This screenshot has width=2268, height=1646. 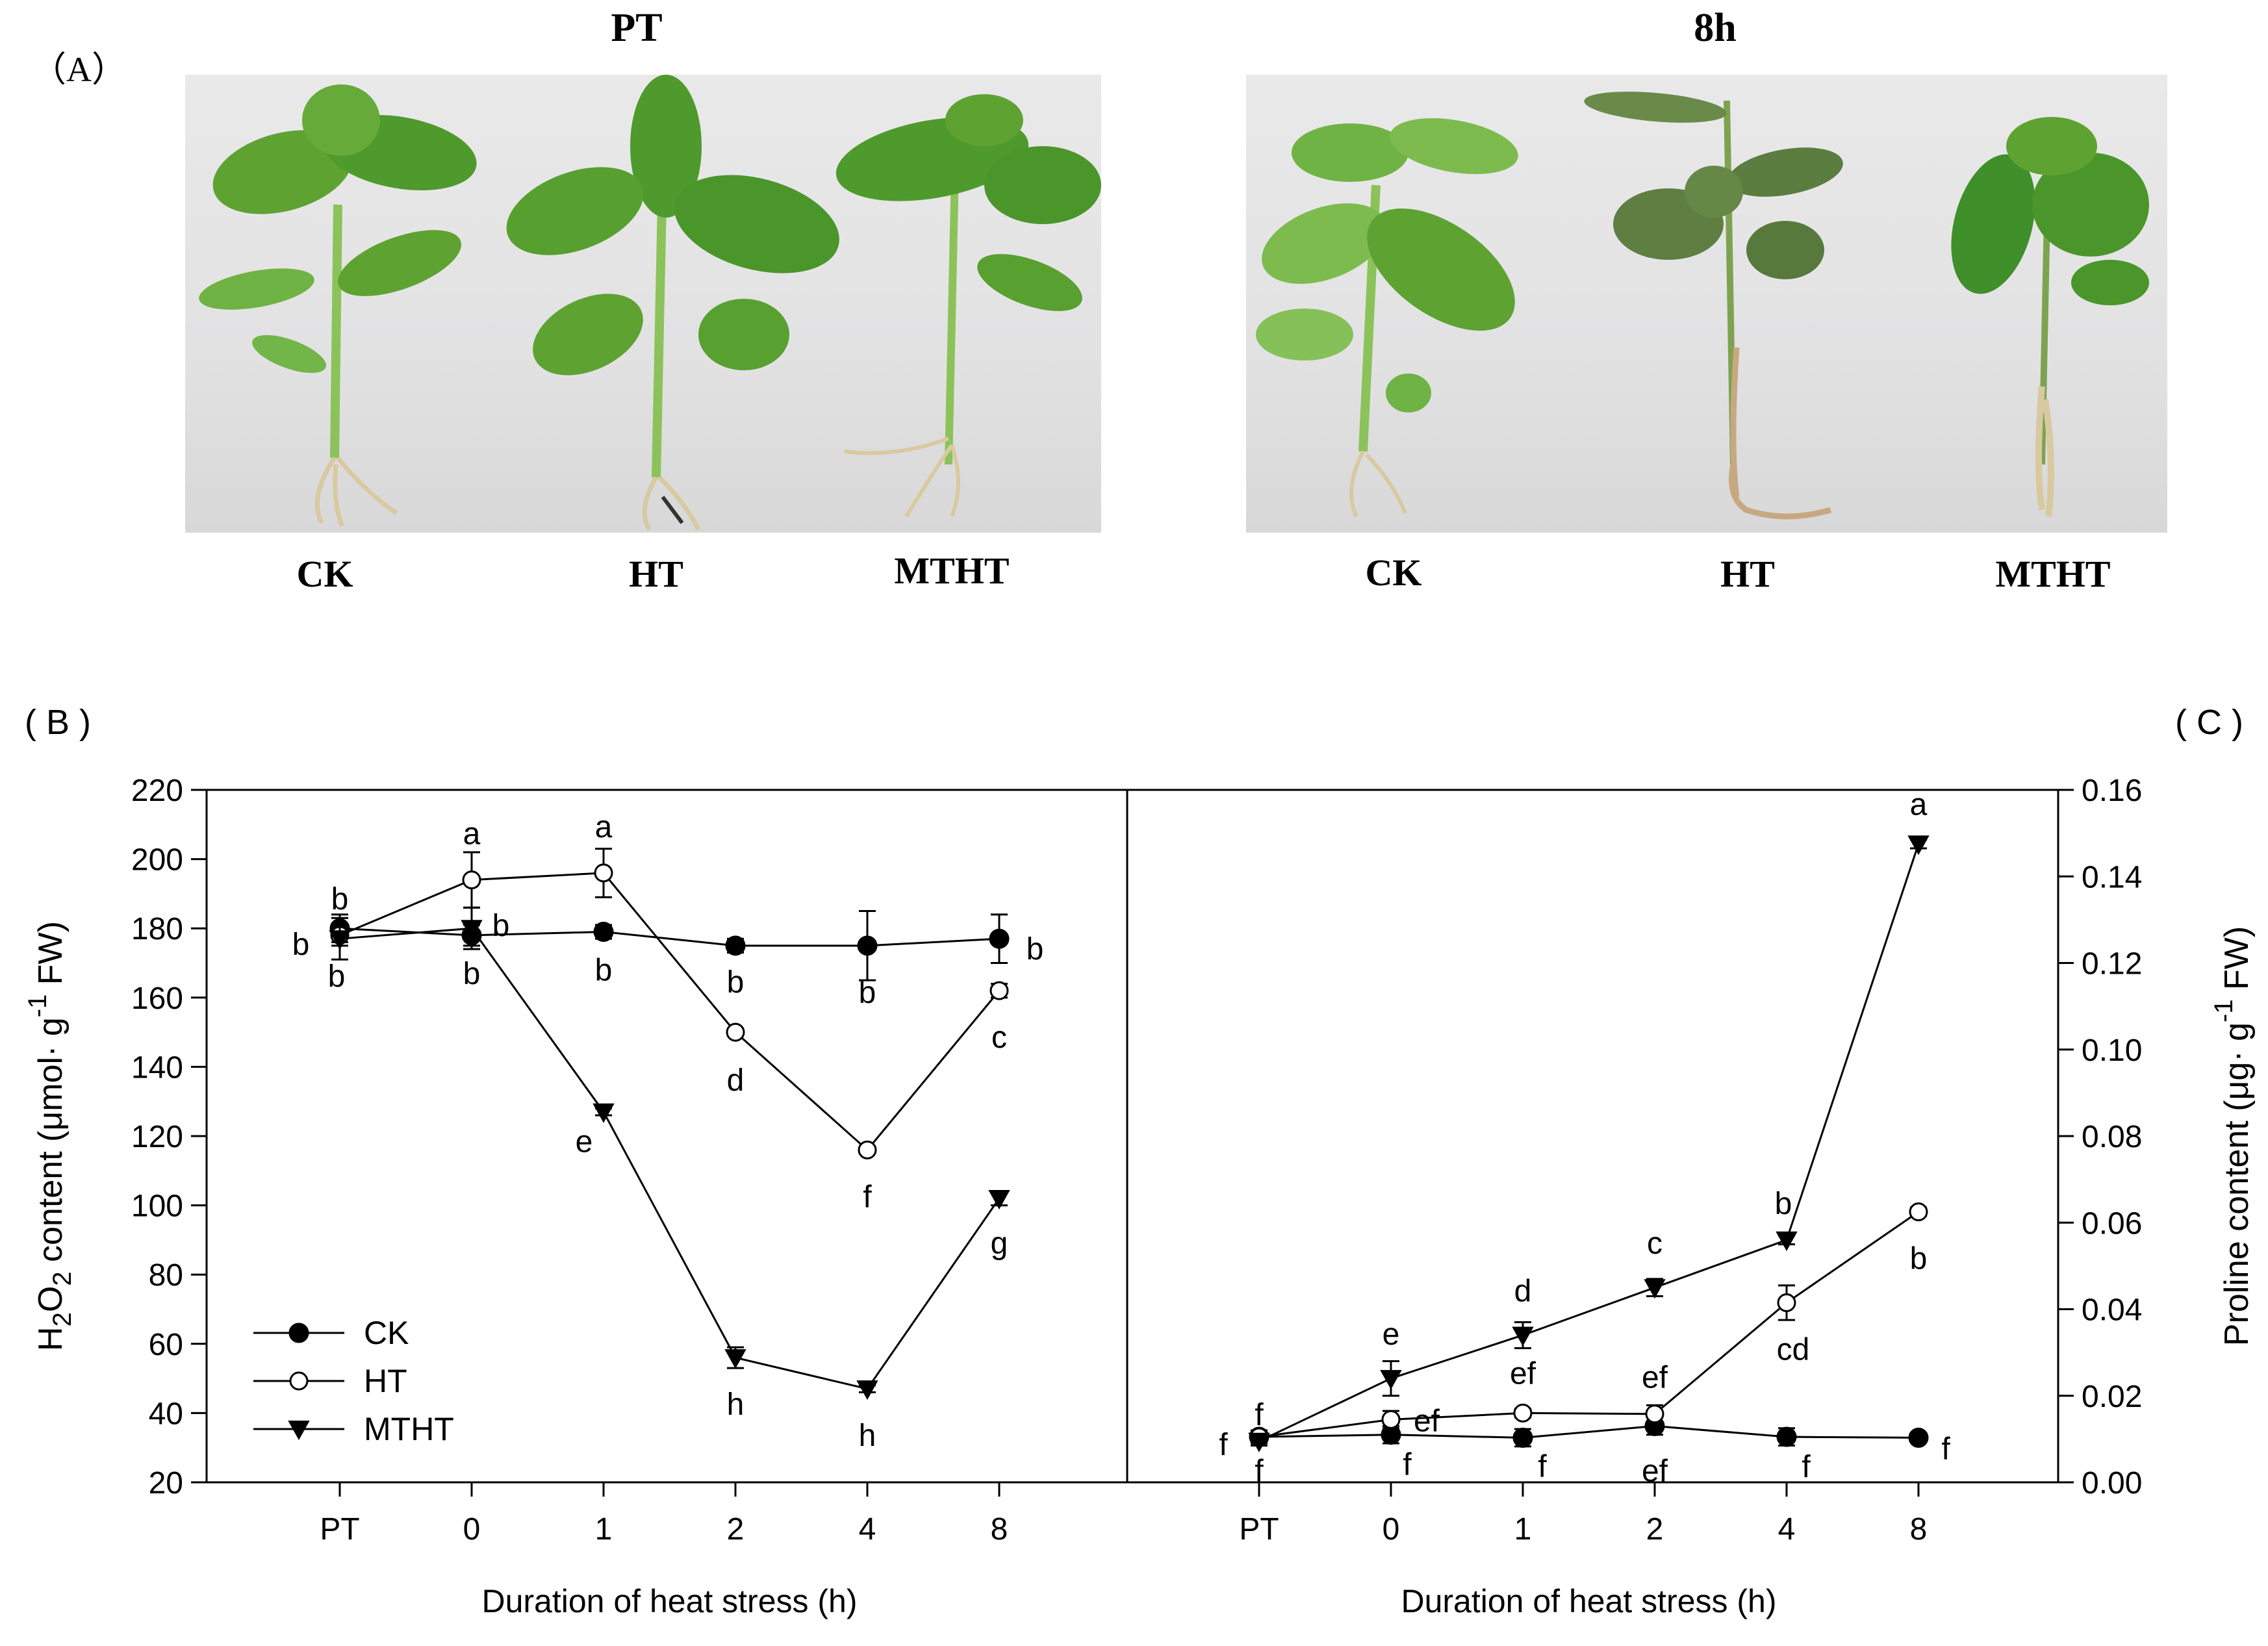 What do you see at coordinates (166, 1345) in the screenshot?
I see `chart-b-ytick-label: 60` at bounding box center [166, 1345].